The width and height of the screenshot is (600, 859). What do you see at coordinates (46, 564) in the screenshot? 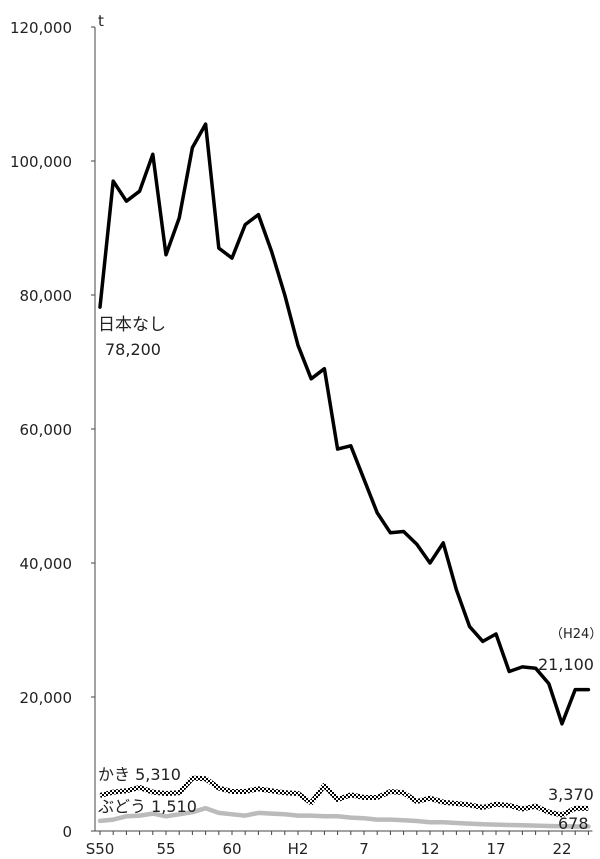
I see `y-tick-label: 40,000` at bounding box center [46, 564].